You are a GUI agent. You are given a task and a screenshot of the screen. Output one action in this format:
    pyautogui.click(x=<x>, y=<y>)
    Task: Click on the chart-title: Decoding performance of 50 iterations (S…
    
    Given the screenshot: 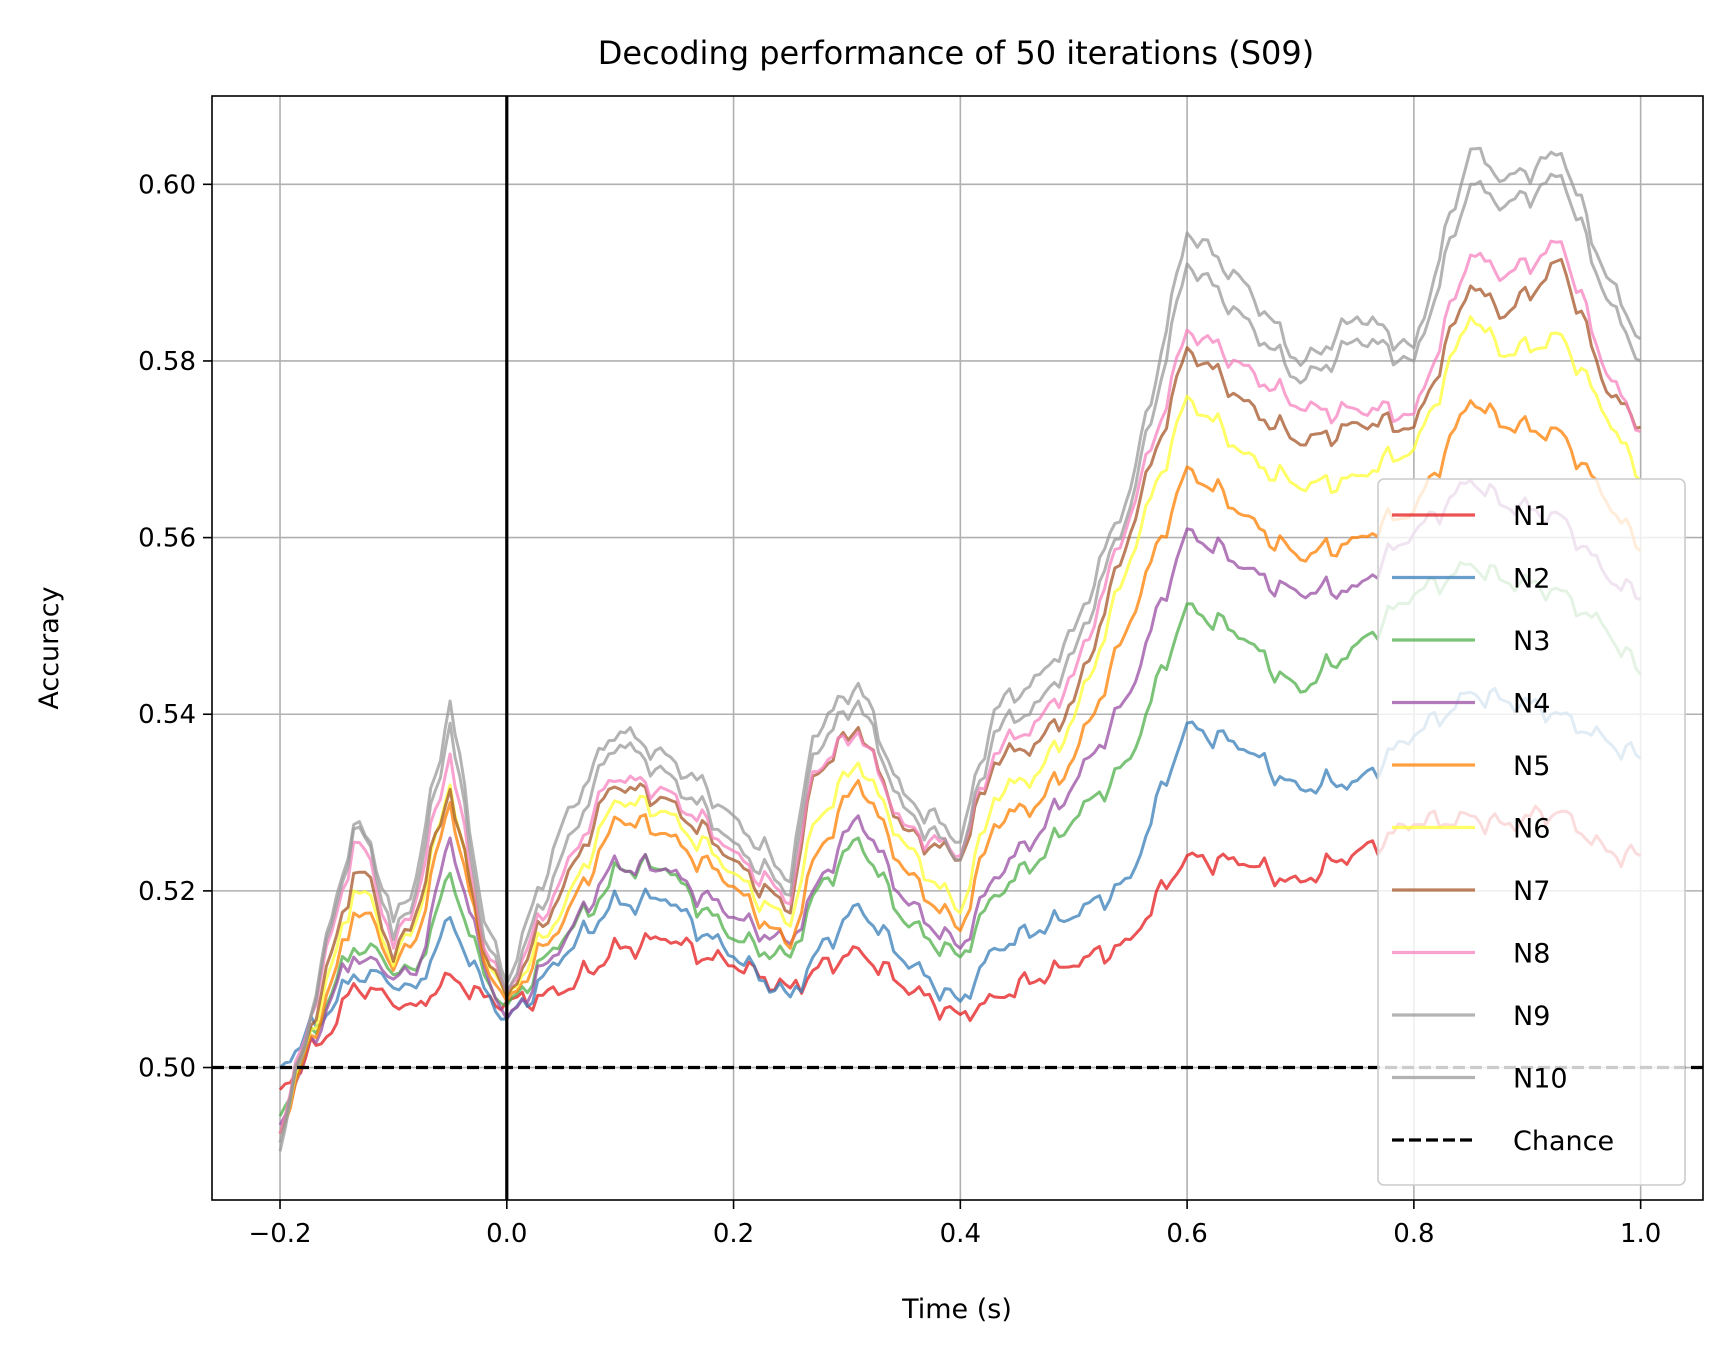 What is the action you would take?
    pyautogui.click(x=956, y=53)
    